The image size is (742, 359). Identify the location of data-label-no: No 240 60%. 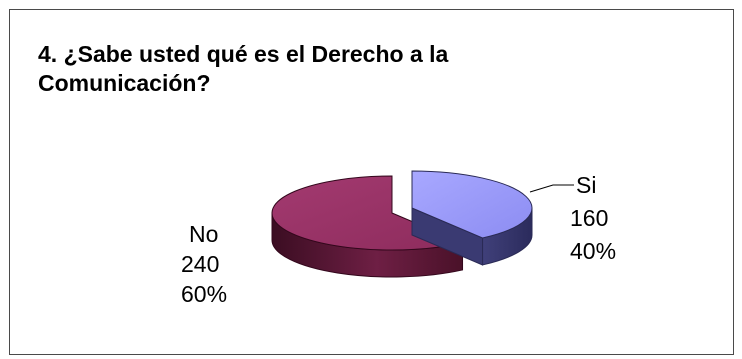
(204, 264).